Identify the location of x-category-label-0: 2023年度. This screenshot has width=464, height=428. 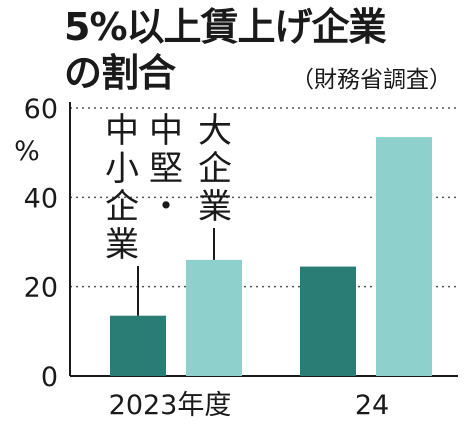
(170, 405).